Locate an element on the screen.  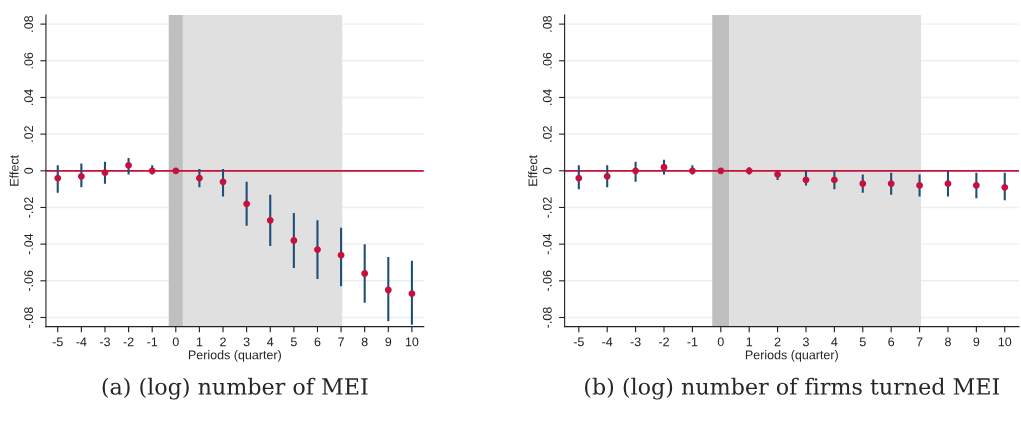
text: (a) (log) number of MEI is located at coordinates (235, 388).